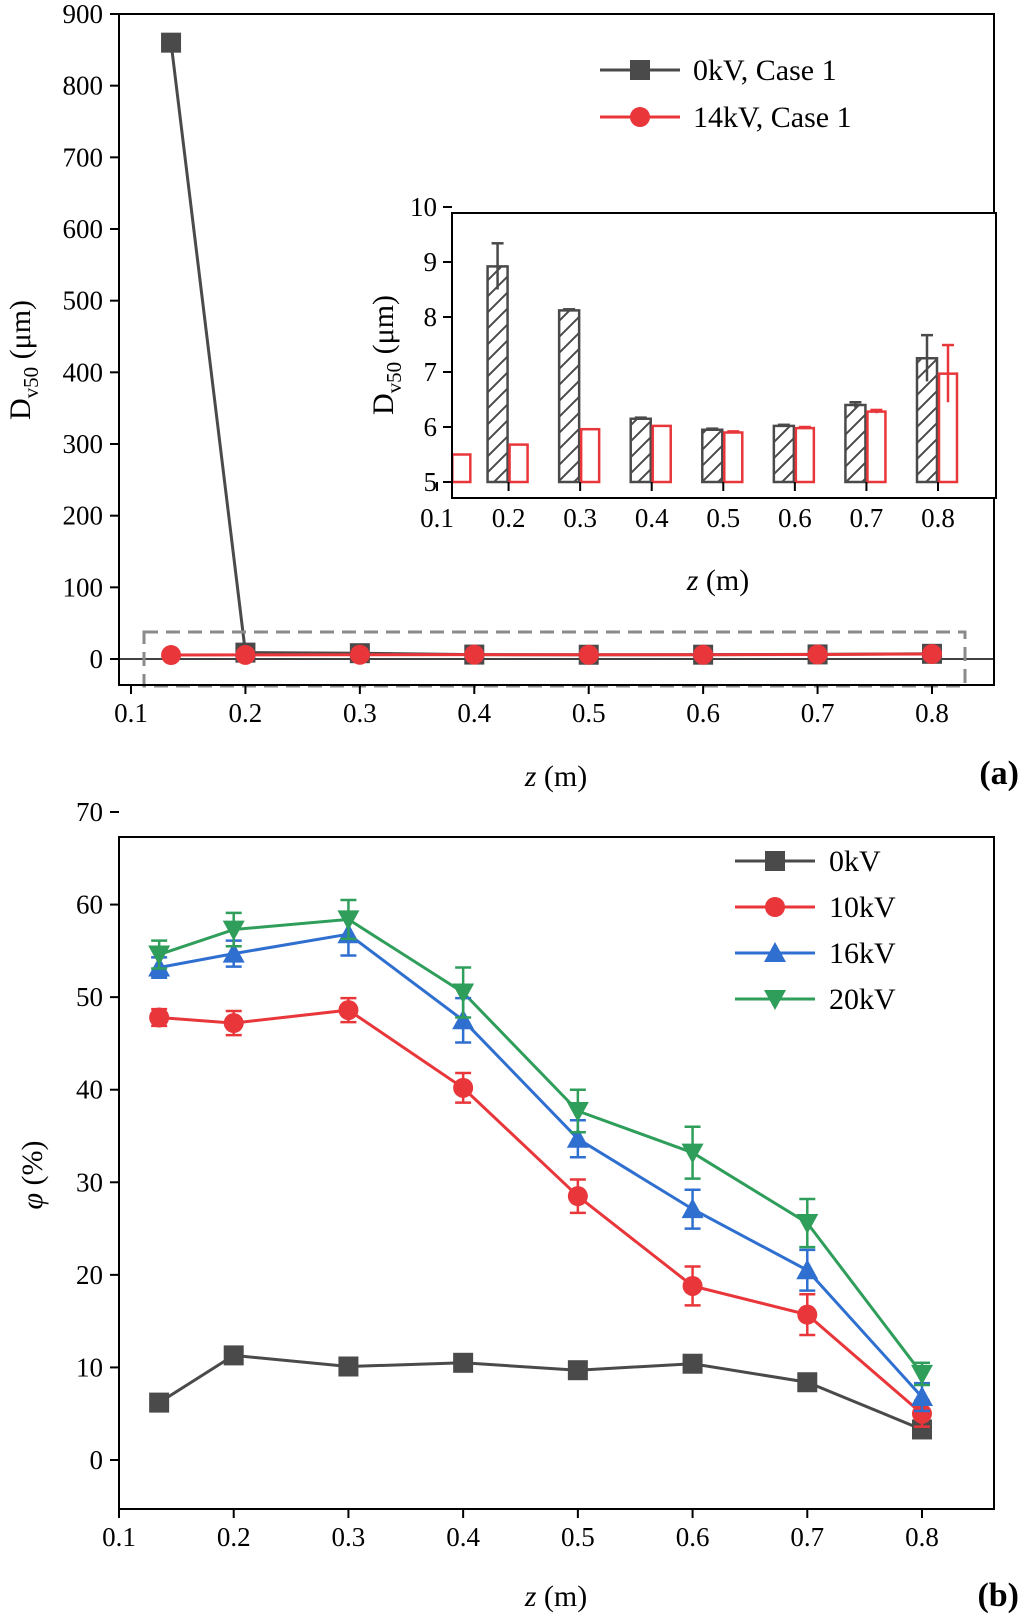 The height and width of the screenshot is (1618, 1025). What do you see at coordinates (556, 776) in the screenshot?
I see `panel-a-x-label: z (m)` at bounding box center [556, 776].